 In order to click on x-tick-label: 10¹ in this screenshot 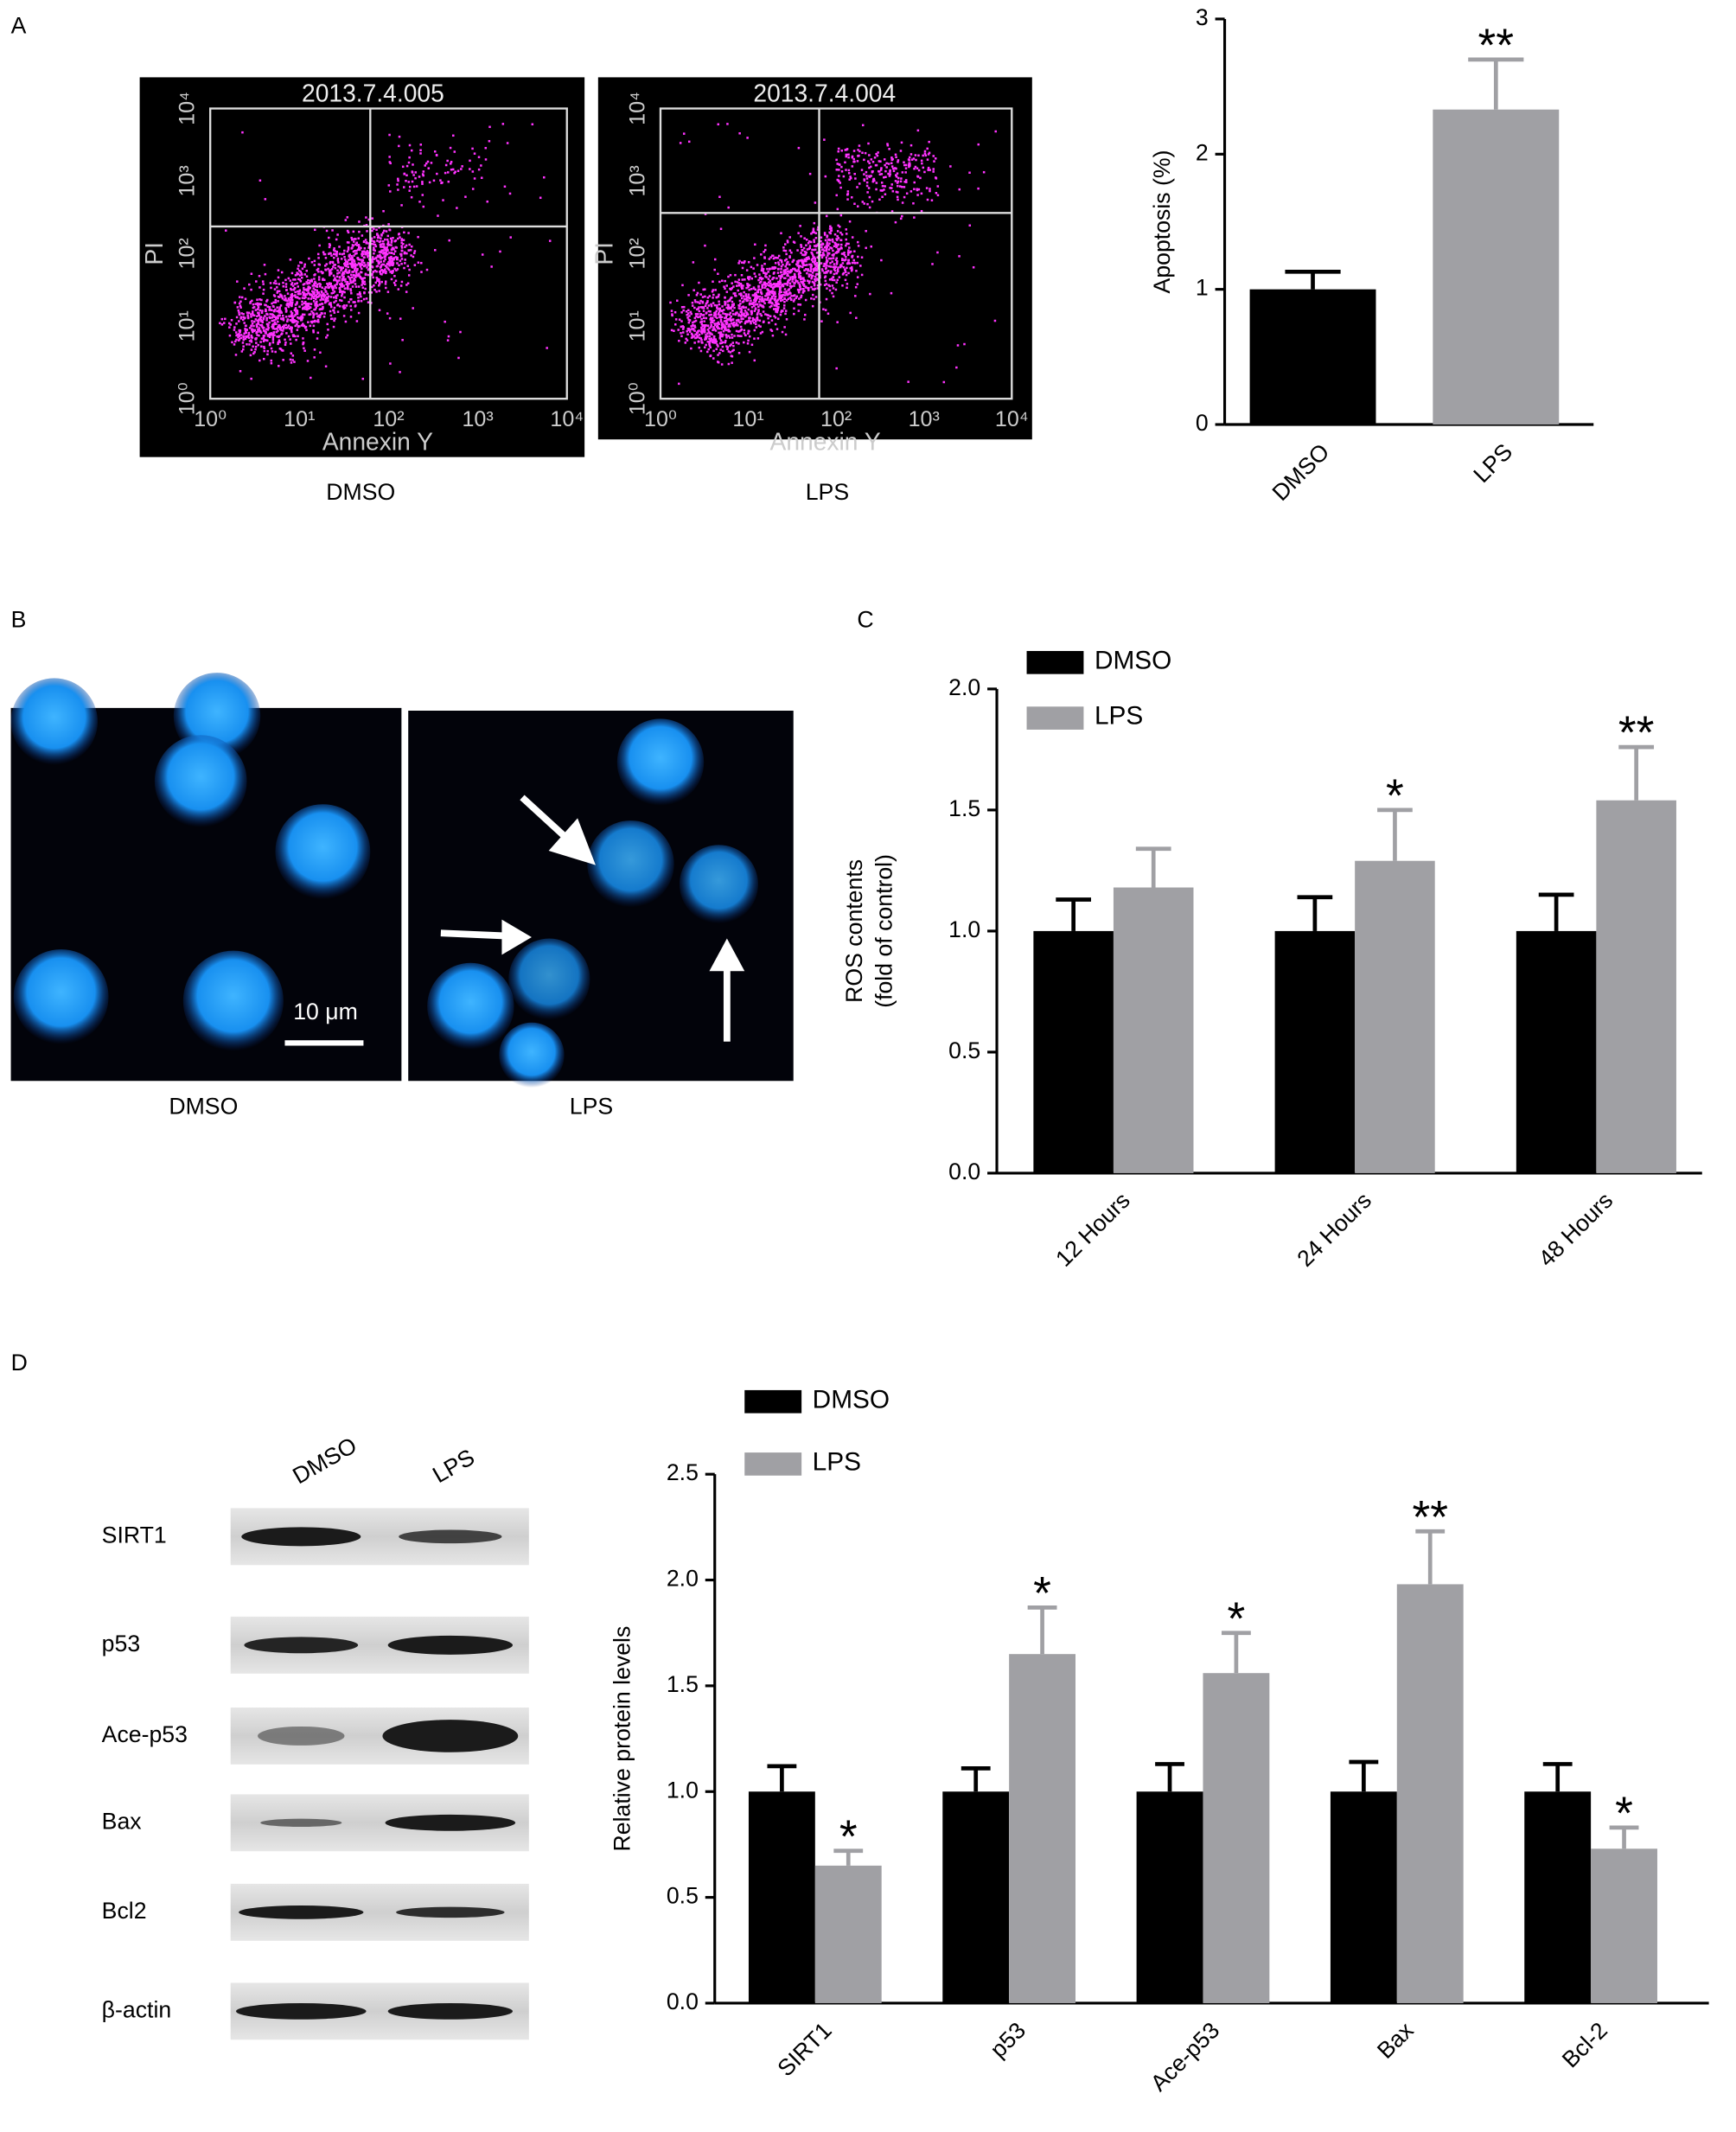, I will do `click(299, 419)`.